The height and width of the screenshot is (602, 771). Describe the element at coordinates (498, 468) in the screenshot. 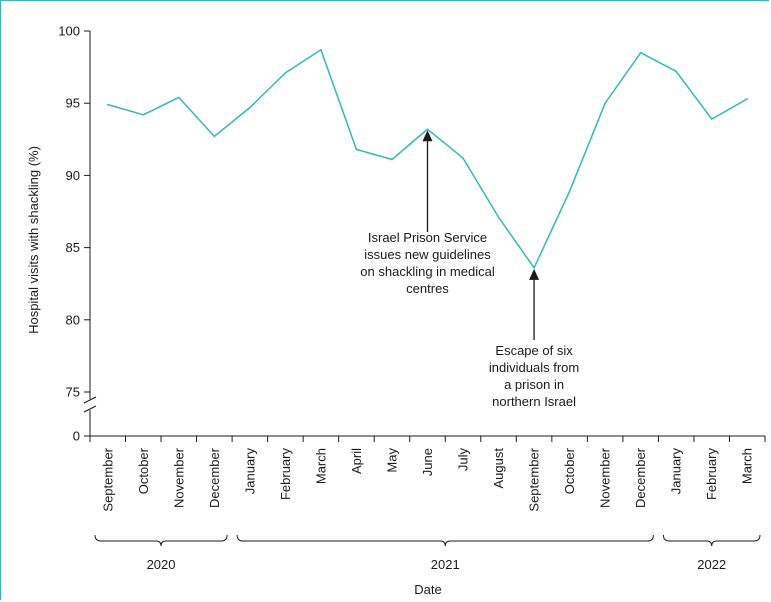

I see `x-tick-label: August` at that location.